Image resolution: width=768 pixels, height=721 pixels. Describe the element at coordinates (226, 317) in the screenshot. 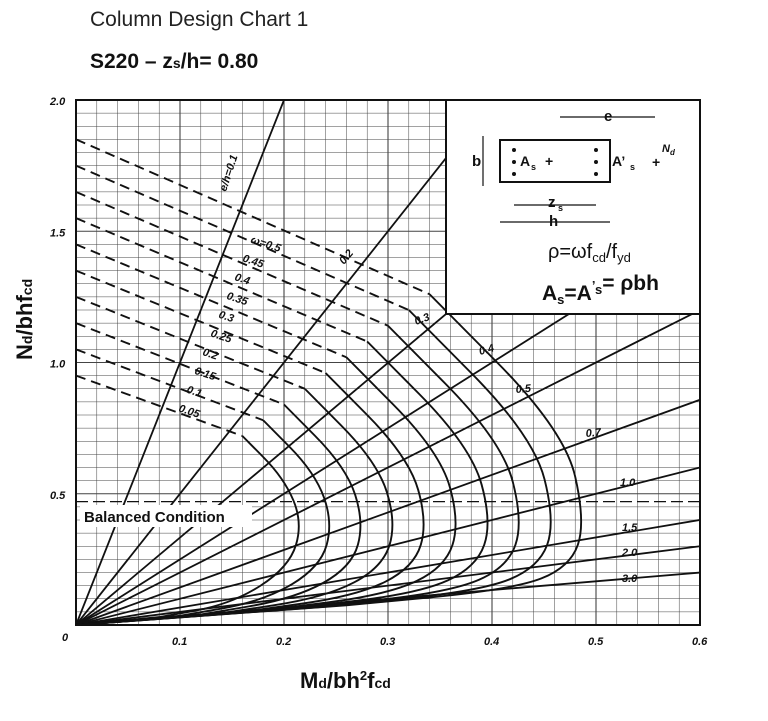

I see `omega-label: 0.3` at that location.